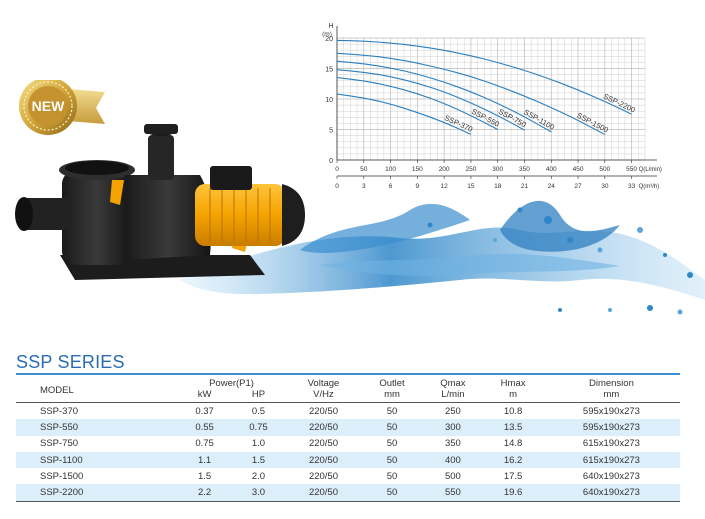  I want to click on cell-model: SSP-370, so click(59, 411).